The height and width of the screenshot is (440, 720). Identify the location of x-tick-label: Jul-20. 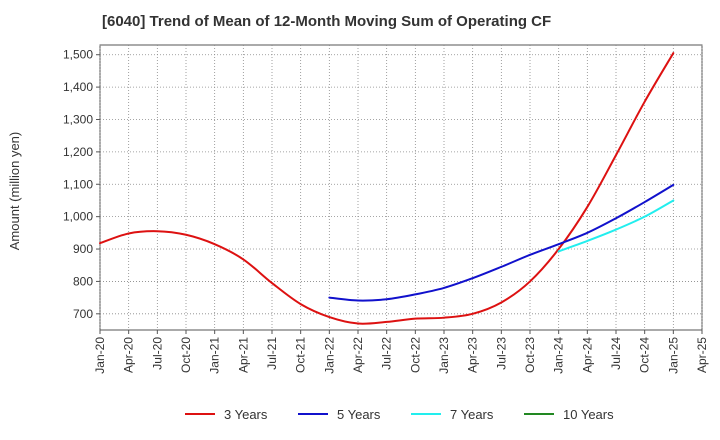
(157, 353).